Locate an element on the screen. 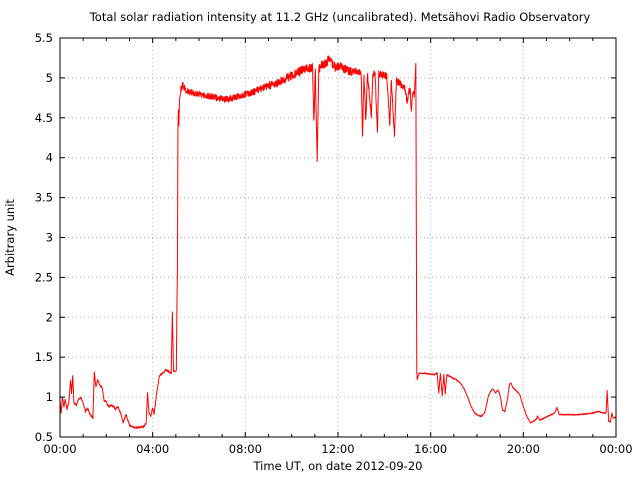 The height and width of the screenshot is (480, 640). y-tick-label: 0.5 is located at coordinates (44, 437).